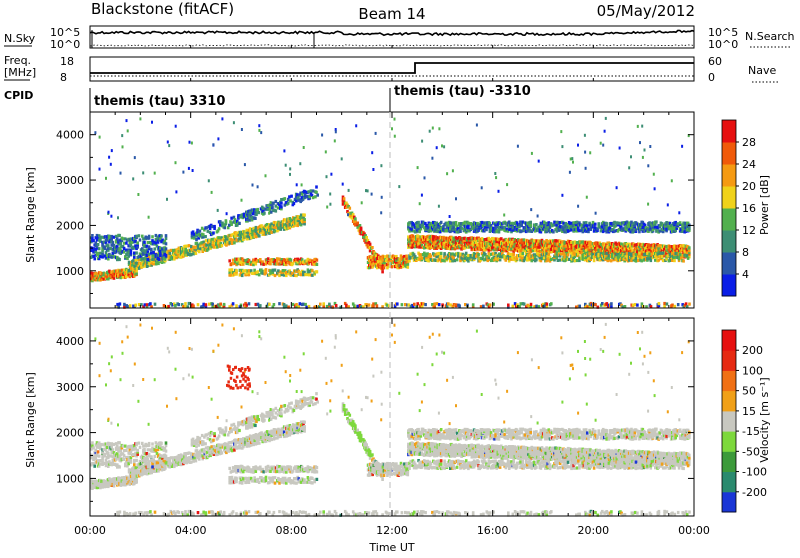 This screenshot has width=800, height=558. Describe the element at coordinates (392, 69) in the screenshot. I see `freq-panel` at that location.